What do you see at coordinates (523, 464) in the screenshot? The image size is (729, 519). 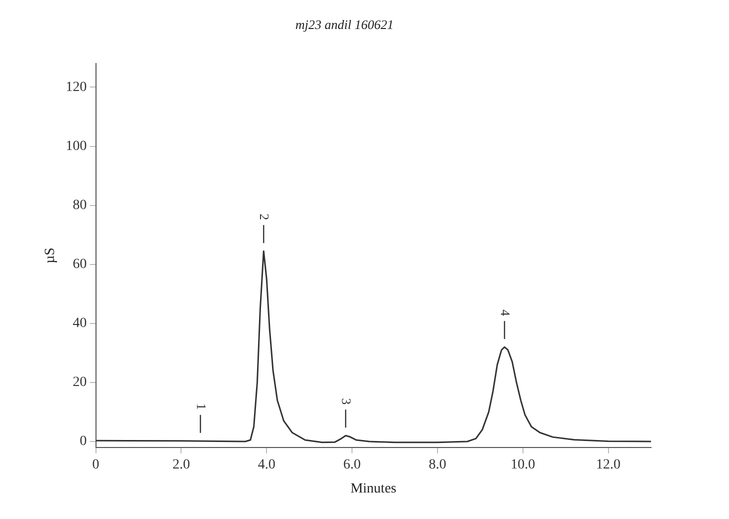 I see `x-tick-label: 10.0` at bounding box center [523, 464].